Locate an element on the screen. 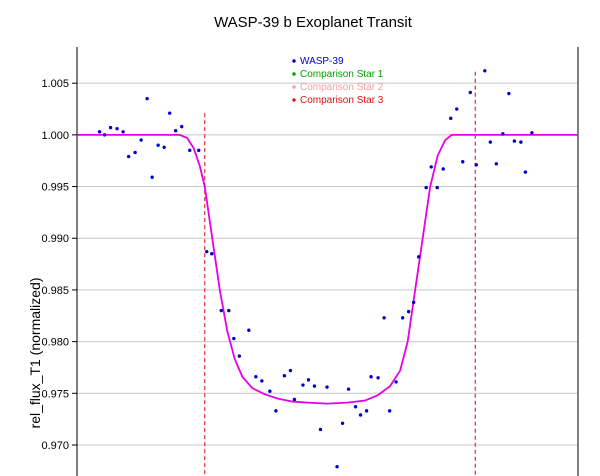 The width and height of the screenshot is (600, 476). y-tick-label: 0.970 is located at coordinates (55, 446).